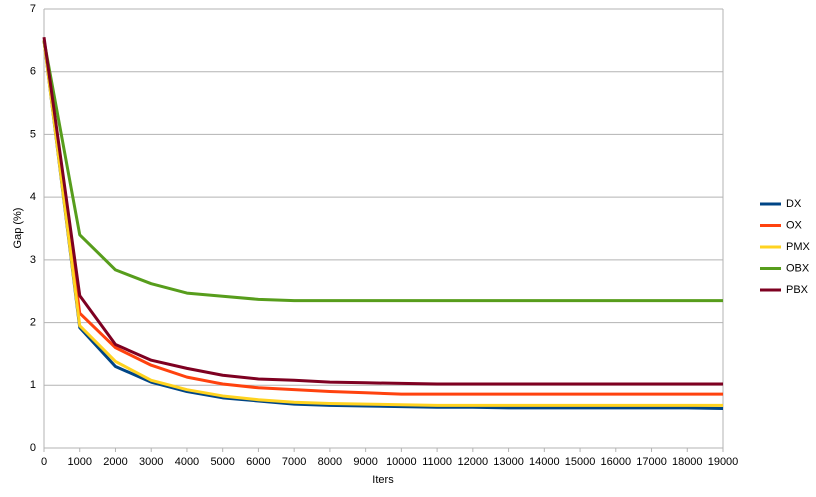  Describe the element at coordinates (365, 462) in the screenshot. I see `x-tick-label: 9000` at that location.